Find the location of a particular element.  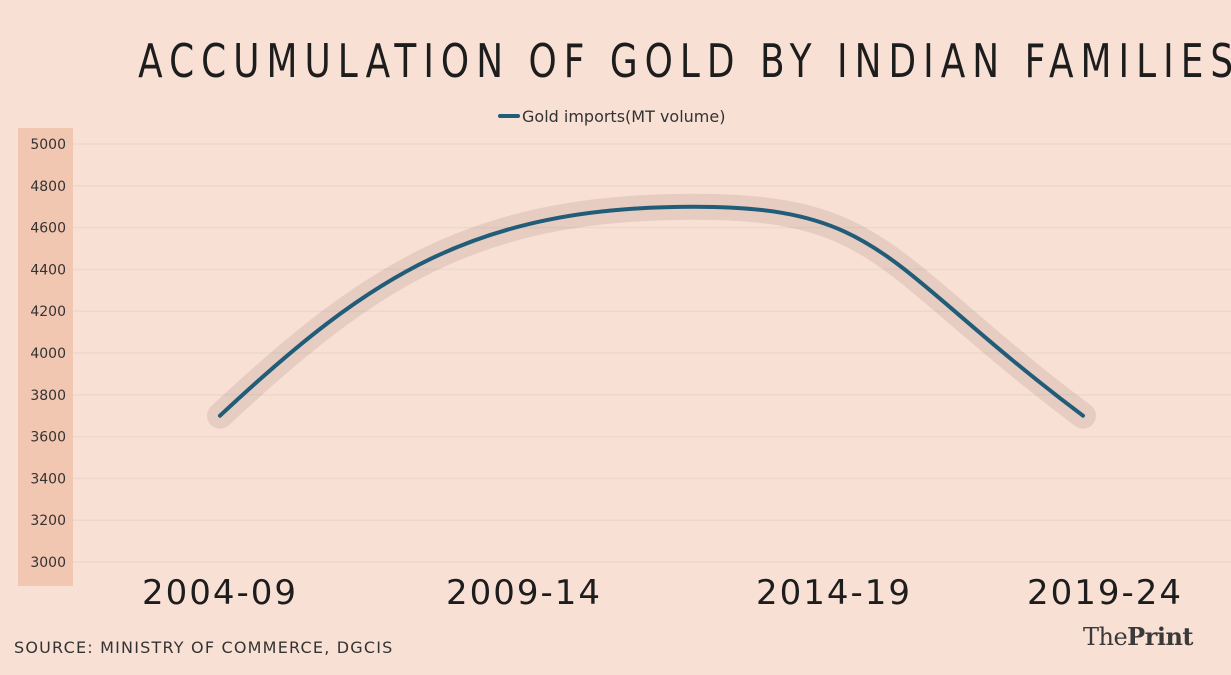

brand-the: The is located at coordinates (1105, 637).